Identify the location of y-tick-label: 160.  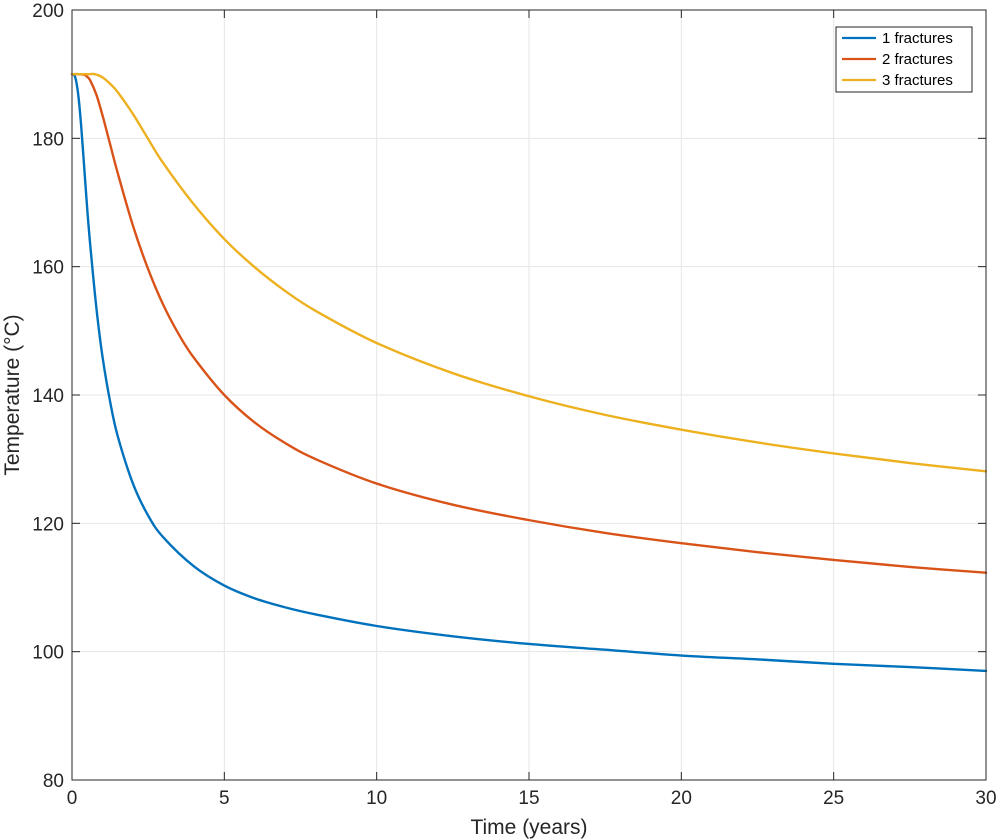
(48, 268).